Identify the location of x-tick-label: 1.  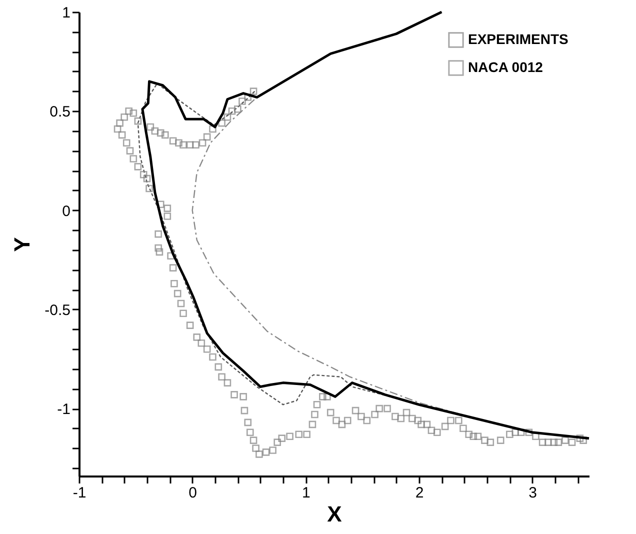
(306, 493).